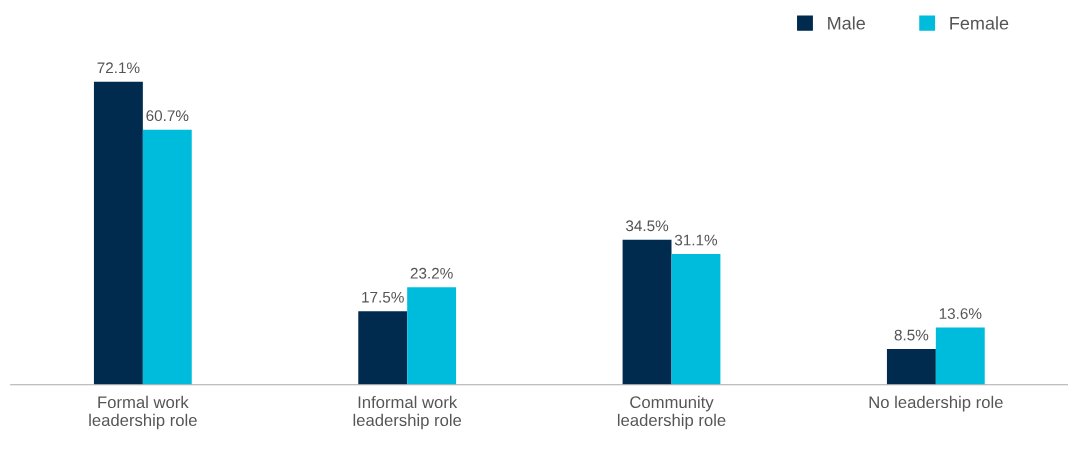 The height and width of the screenshot is (450, 1068). I want to click on x-tick-label: Community leadership role, so click(671, 412).